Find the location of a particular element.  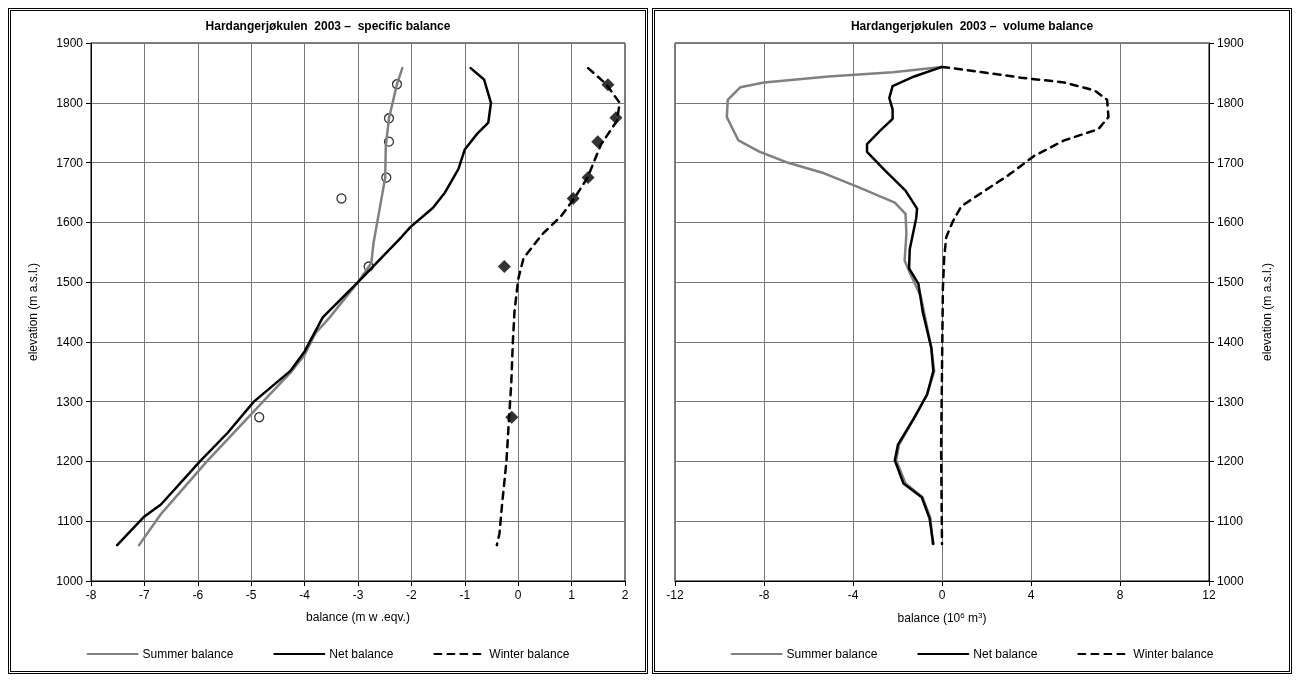

line-series is located at coordinates (558, 306).